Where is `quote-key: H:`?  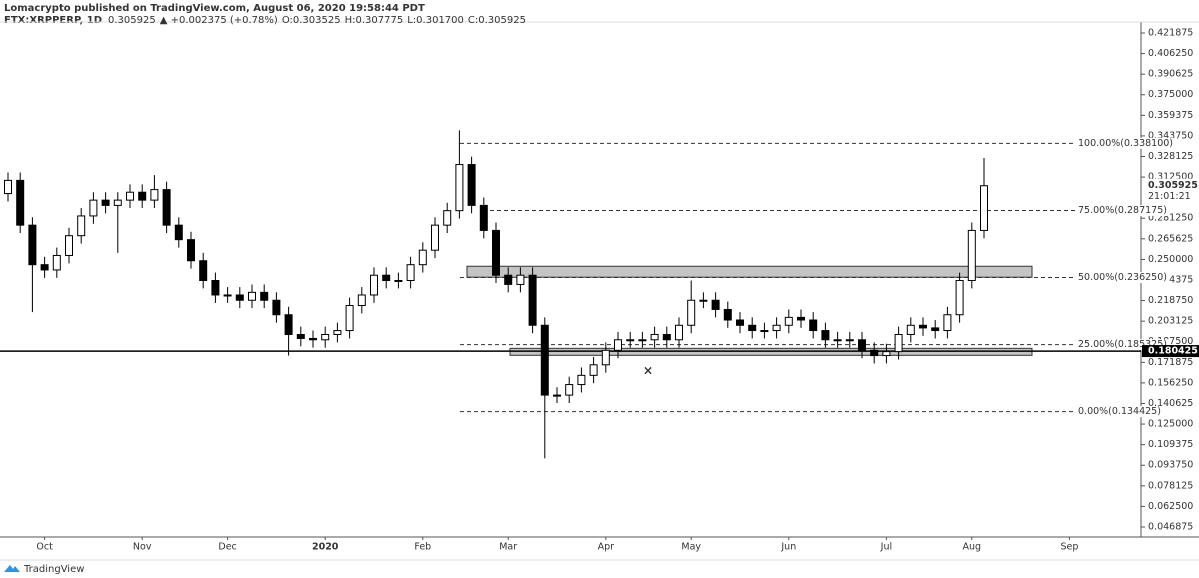 quote-key: H: is located at coordinates (350, 20).